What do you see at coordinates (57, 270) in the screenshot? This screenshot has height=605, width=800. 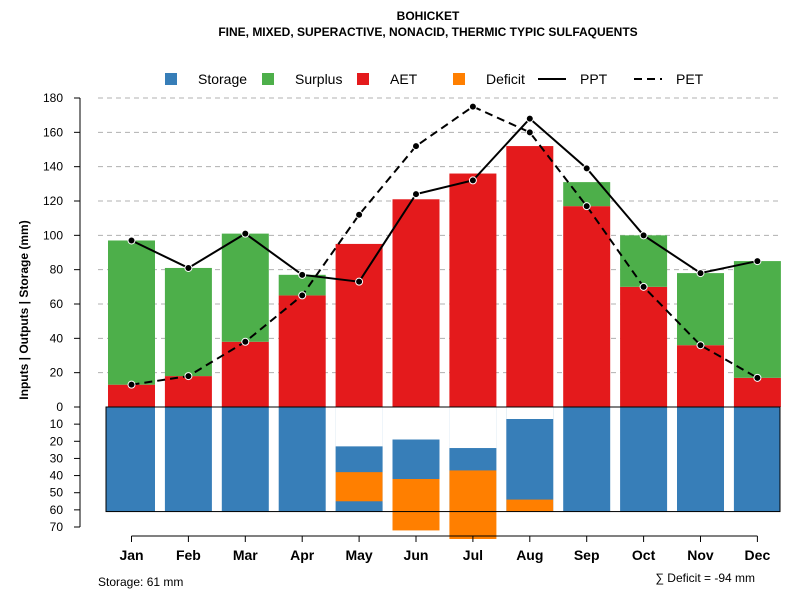 I see `y-tick-label: 80` at bounding box center [57, 270].